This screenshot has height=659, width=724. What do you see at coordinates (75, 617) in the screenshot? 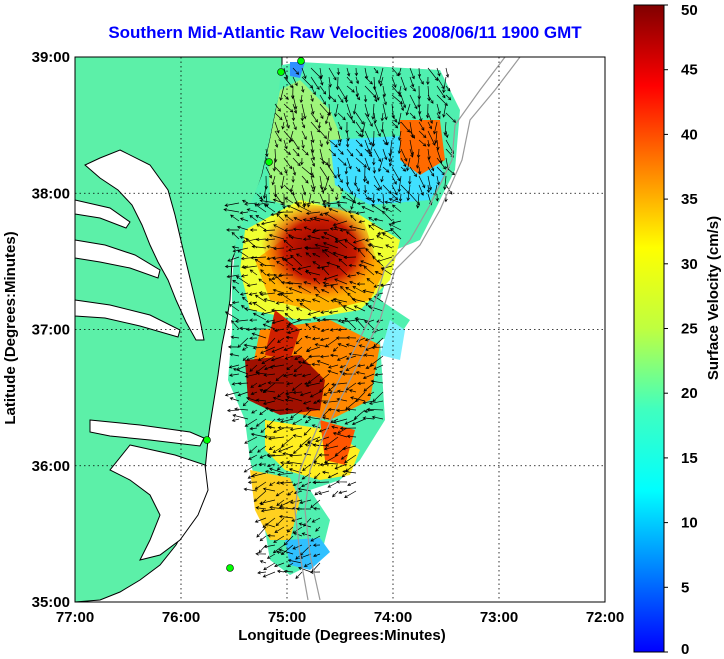
I see `x-tick-label: 77:00` at bounding box center [75, 617].